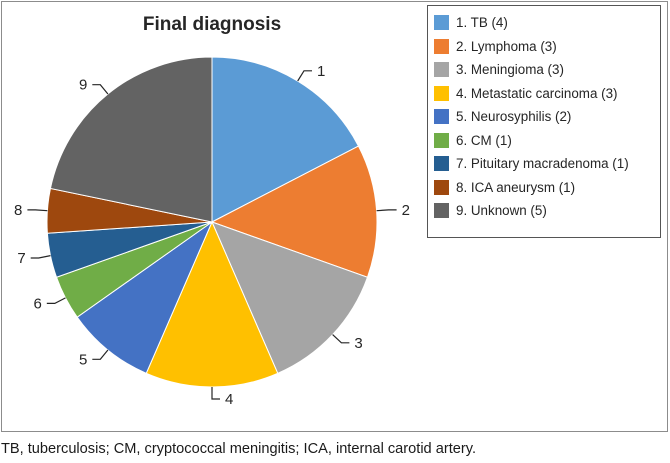 The width and height of the screenshot is (670, 463). Describe the element at coordinates (83, 359) in the screenshot. I see `slice-label-5: 5` at that location.